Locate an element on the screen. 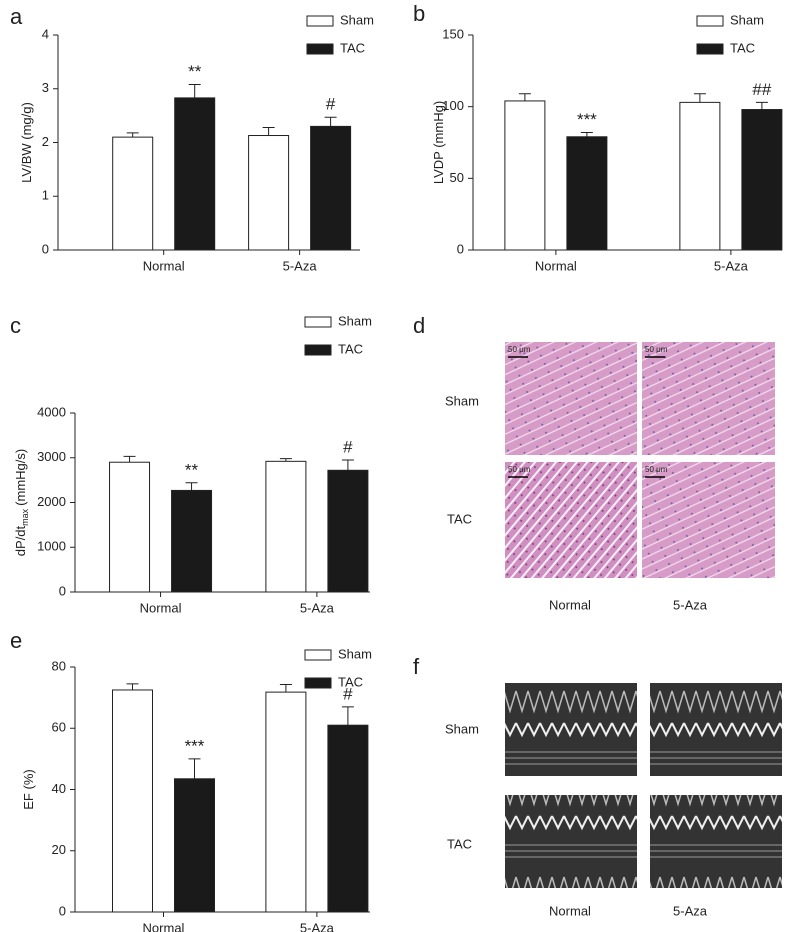  y-tick-label: 1000 is located at coordinates (51, 546).